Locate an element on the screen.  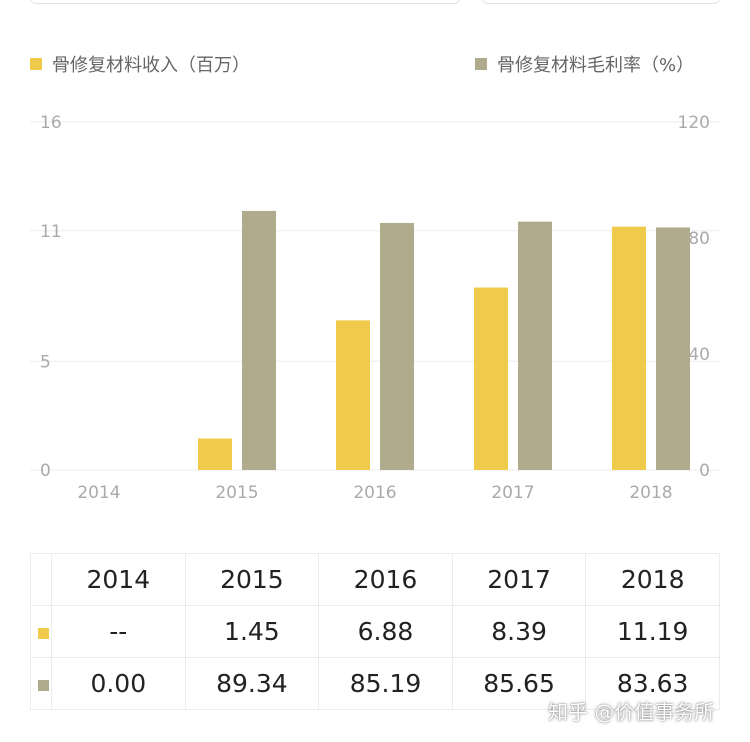
y-left-tick-label: 11 is located at coordinates (51, 232).